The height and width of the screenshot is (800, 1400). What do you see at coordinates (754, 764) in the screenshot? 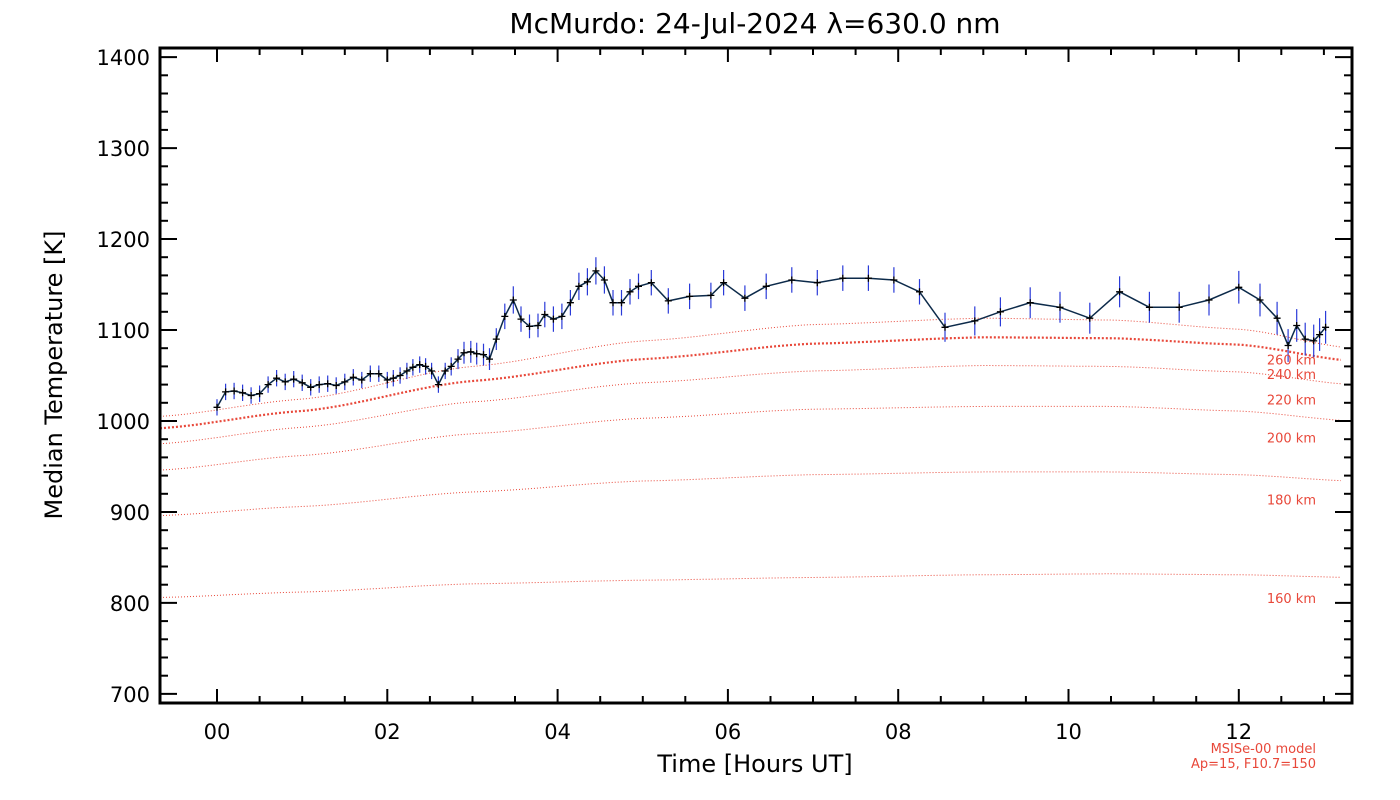
I see `x-axis-label: Time [Hours UT]` at bounding box center [754, 764].